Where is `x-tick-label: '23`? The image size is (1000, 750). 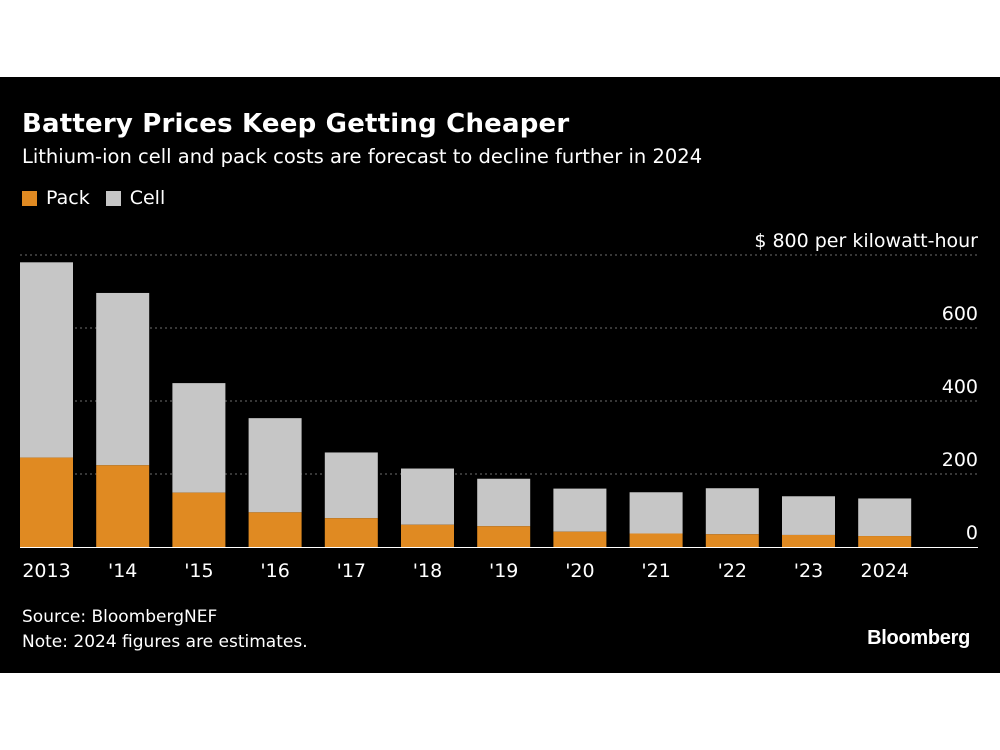 x-tick-label: '23 is located at coordinates (808, 571).